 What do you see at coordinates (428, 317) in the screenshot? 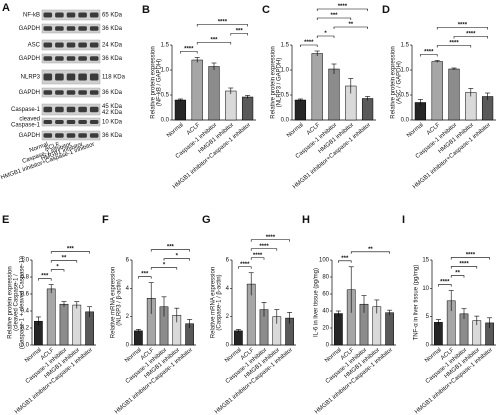
I see `y-tick-label: 5` at bounding box center [428, 317].